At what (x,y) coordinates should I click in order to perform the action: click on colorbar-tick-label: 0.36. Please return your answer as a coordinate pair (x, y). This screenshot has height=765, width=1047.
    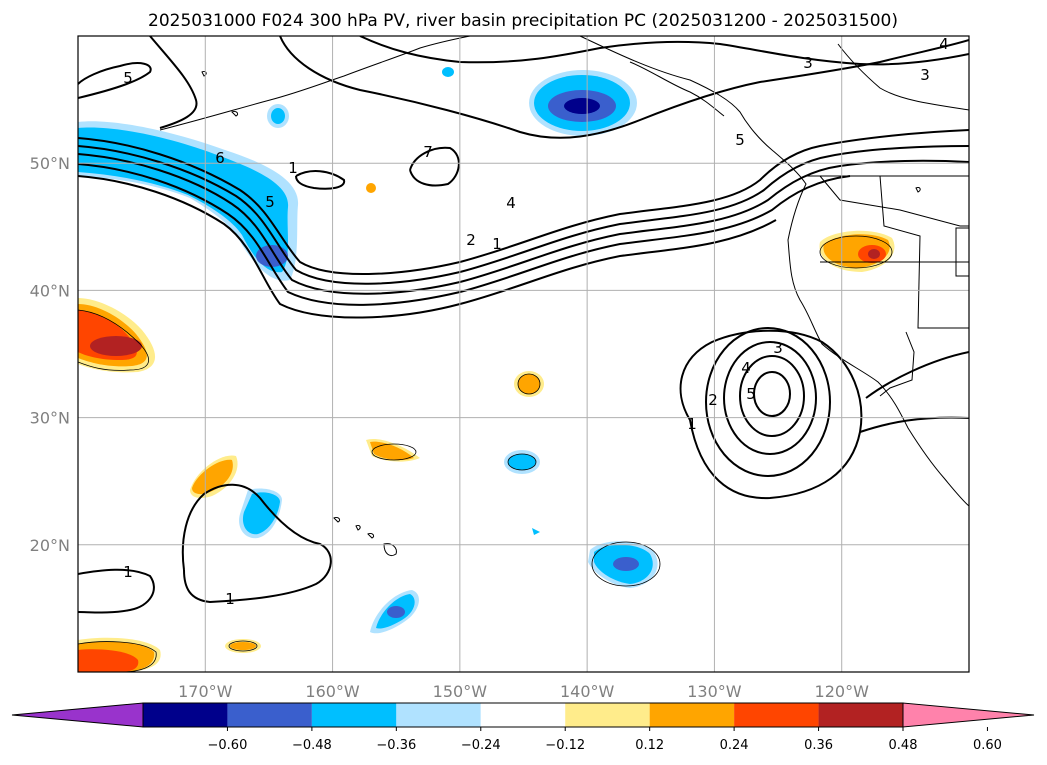
    Looking at the image, I should click on (818, 745).